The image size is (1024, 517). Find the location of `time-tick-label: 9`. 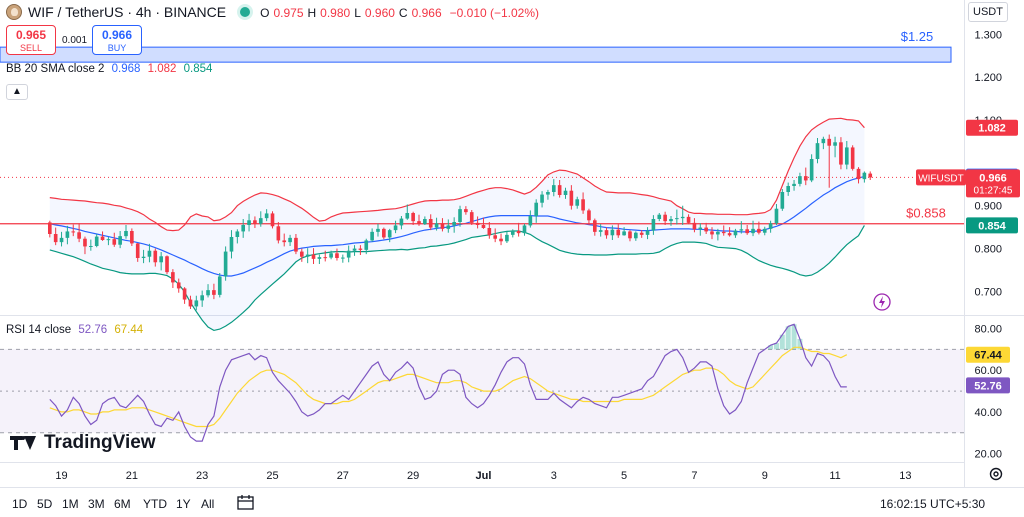

time-tick-label: 9 is located at coordinates (765, 476).